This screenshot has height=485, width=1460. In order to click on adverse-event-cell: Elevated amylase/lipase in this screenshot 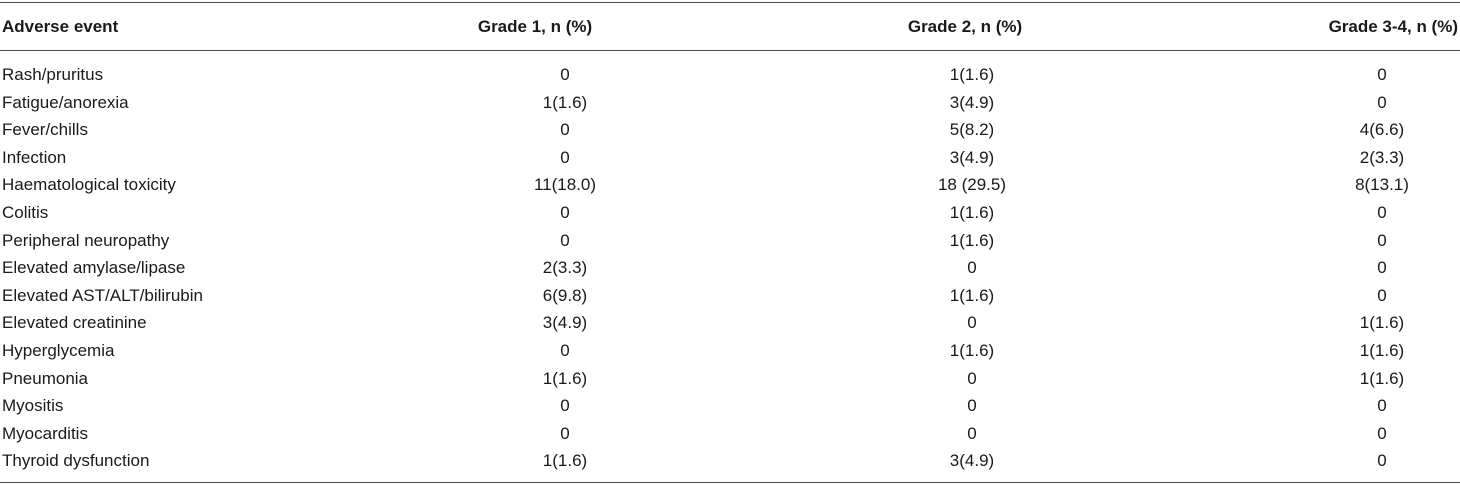, I will do `click(94, 268)`.